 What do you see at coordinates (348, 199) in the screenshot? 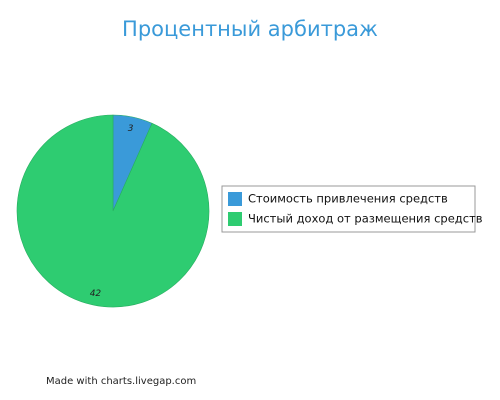
I see `legend-label: Стоимость привлечения средств` at bounding box center [348, 199].